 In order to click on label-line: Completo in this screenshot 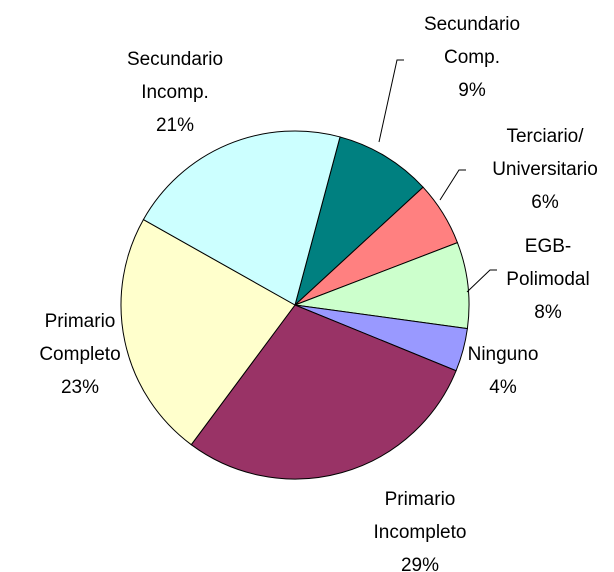, I will do `click(79, 354)`.